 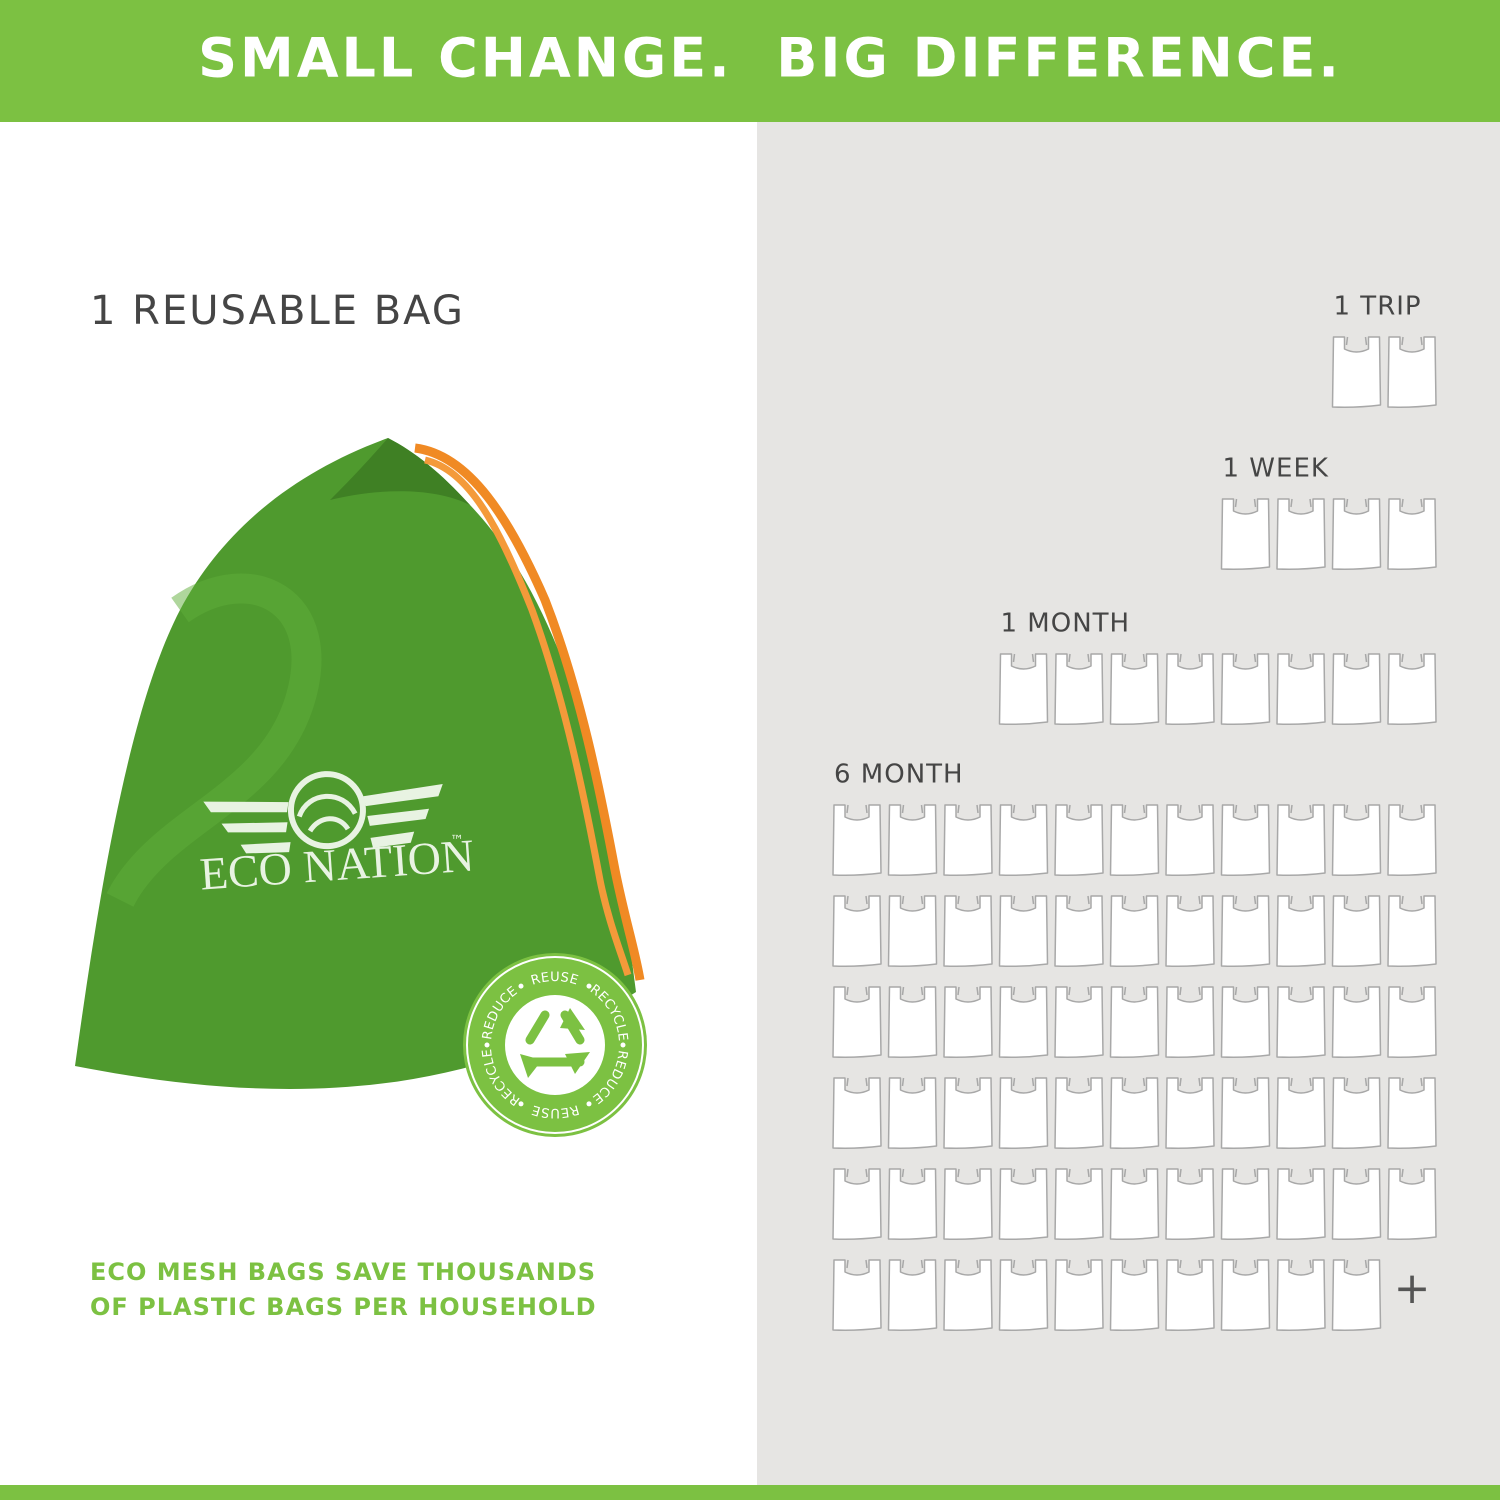 What do you see at coordinates (343, 1307) in the screenshot?
I see `tagline: OF PLASTIC BAGS PER HOUSEHOLD` at bounding box center [343, 1307].